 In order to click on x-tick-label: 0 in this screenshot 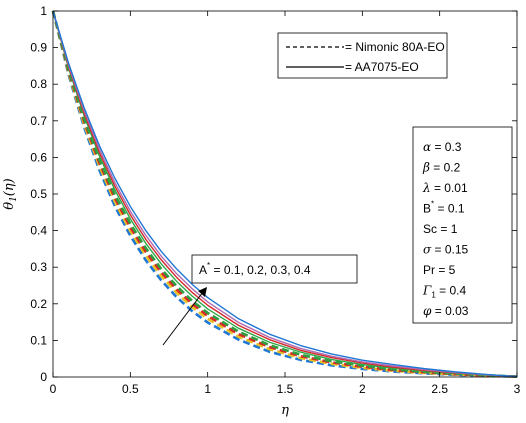, I will do `click(53, 389)`.